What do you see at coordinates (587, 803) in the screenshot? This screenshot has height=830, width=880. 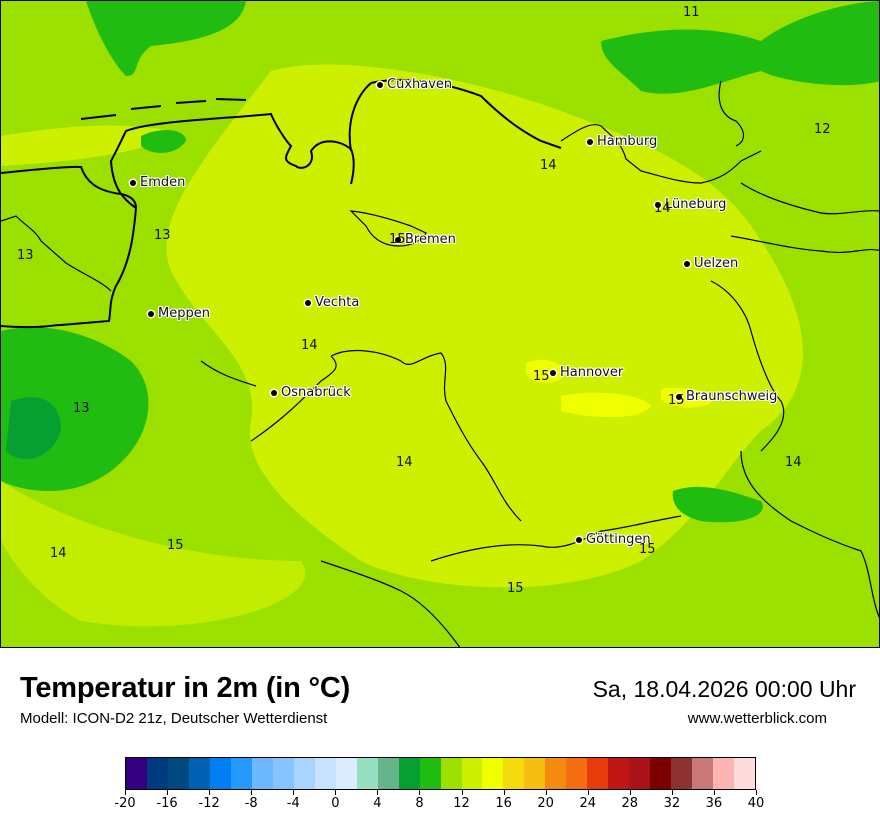 I see `legend-tick-label: 24` at bounding box center [587, 803].